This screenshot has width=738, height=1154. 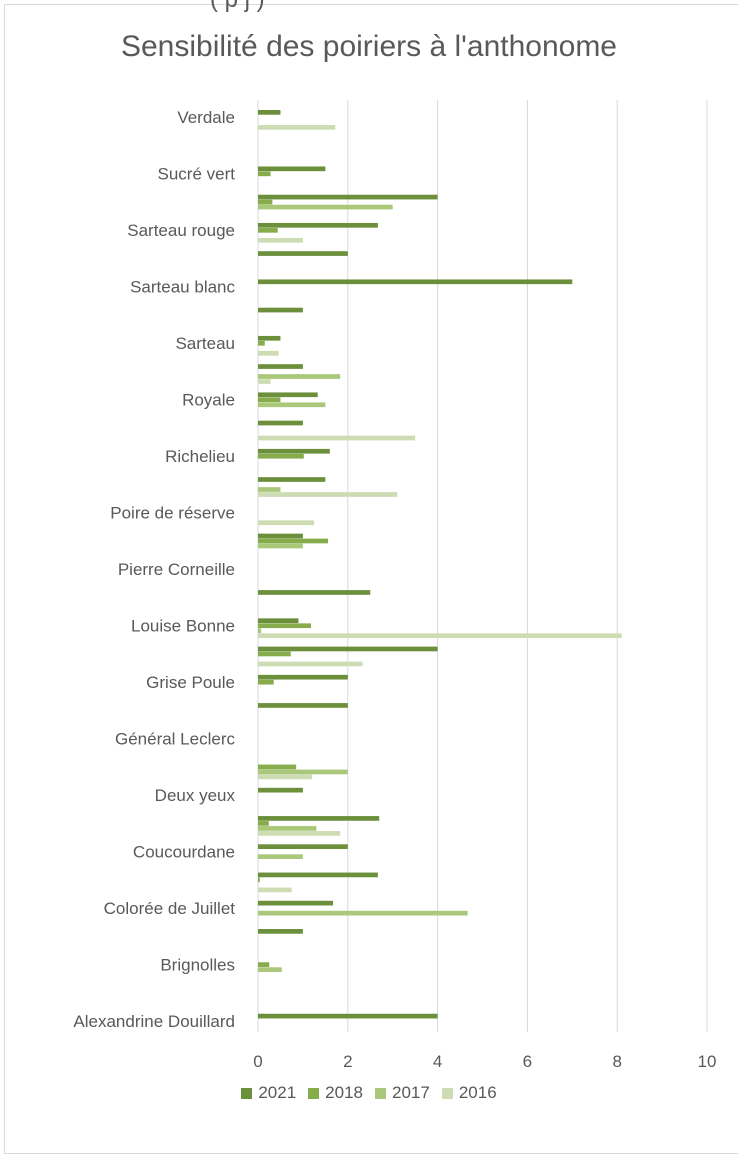 What do you see at coordinates (437, 1061) in the screenshot?
I see `x-tick-label: 4` at bounding box center [437, 1061].